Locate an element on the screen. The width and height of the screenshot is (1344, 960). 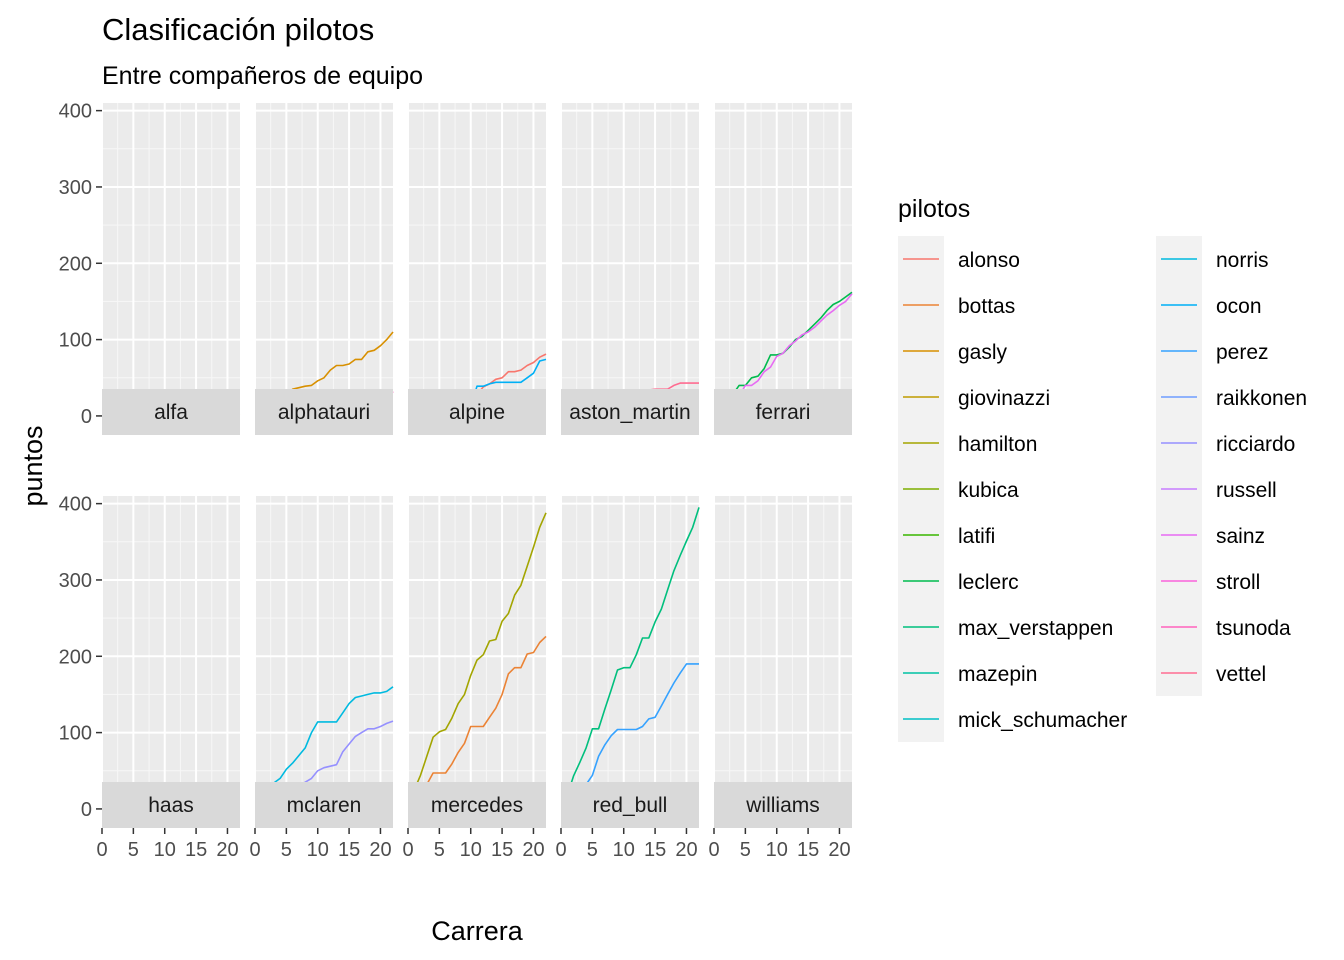
legend-label: ocon is located at coordinates (1239, 306).